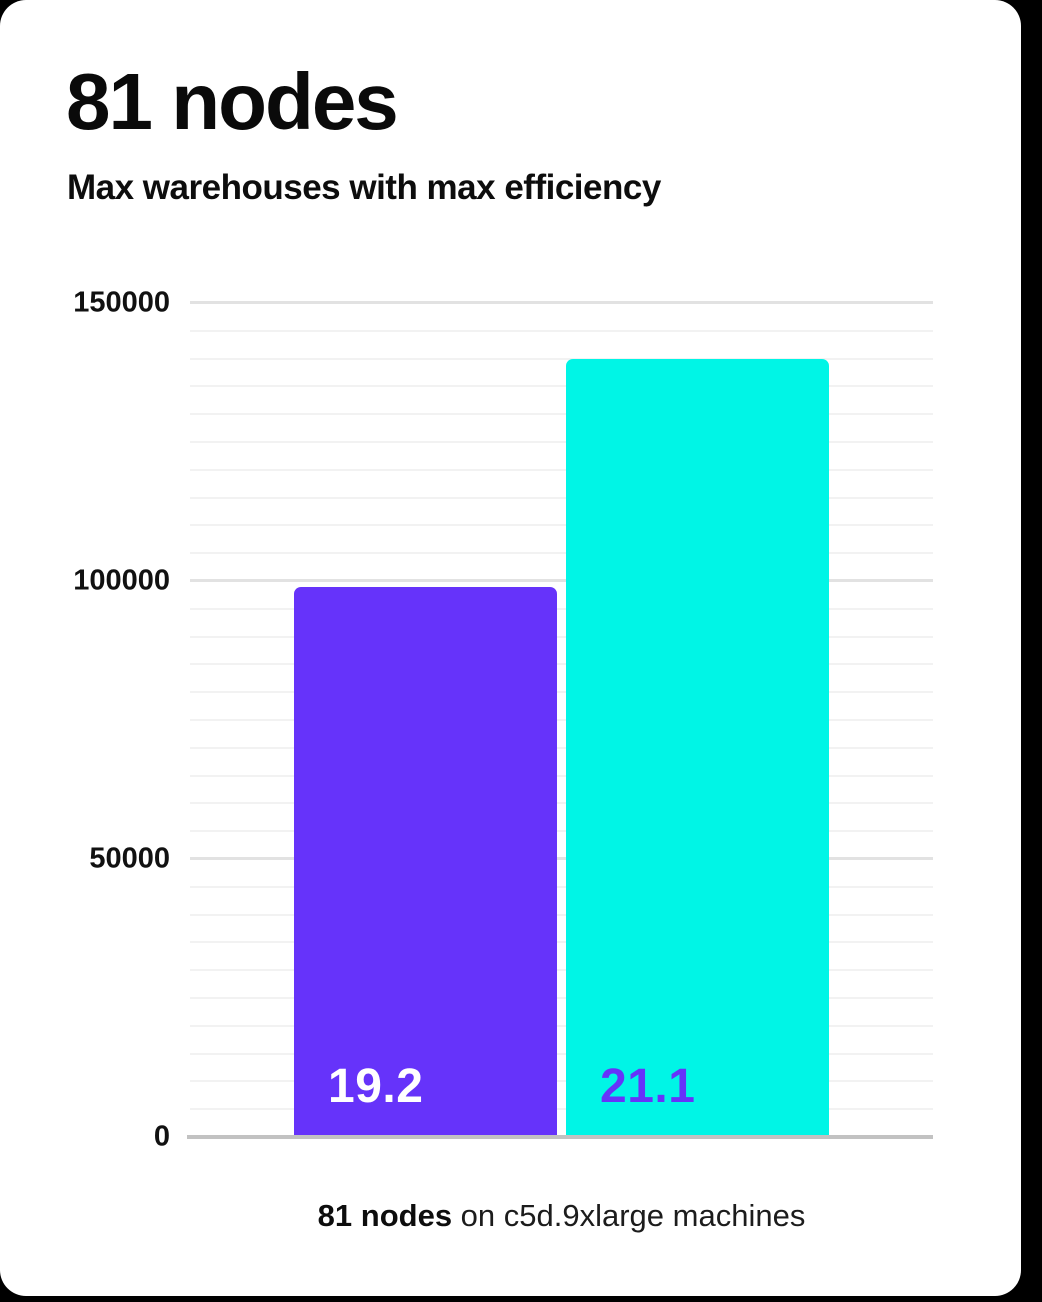 This screenshot has height=1302, width=1042. I want to click on page-subtitle: Max warehouses with max efficiency, so click(364, 187).